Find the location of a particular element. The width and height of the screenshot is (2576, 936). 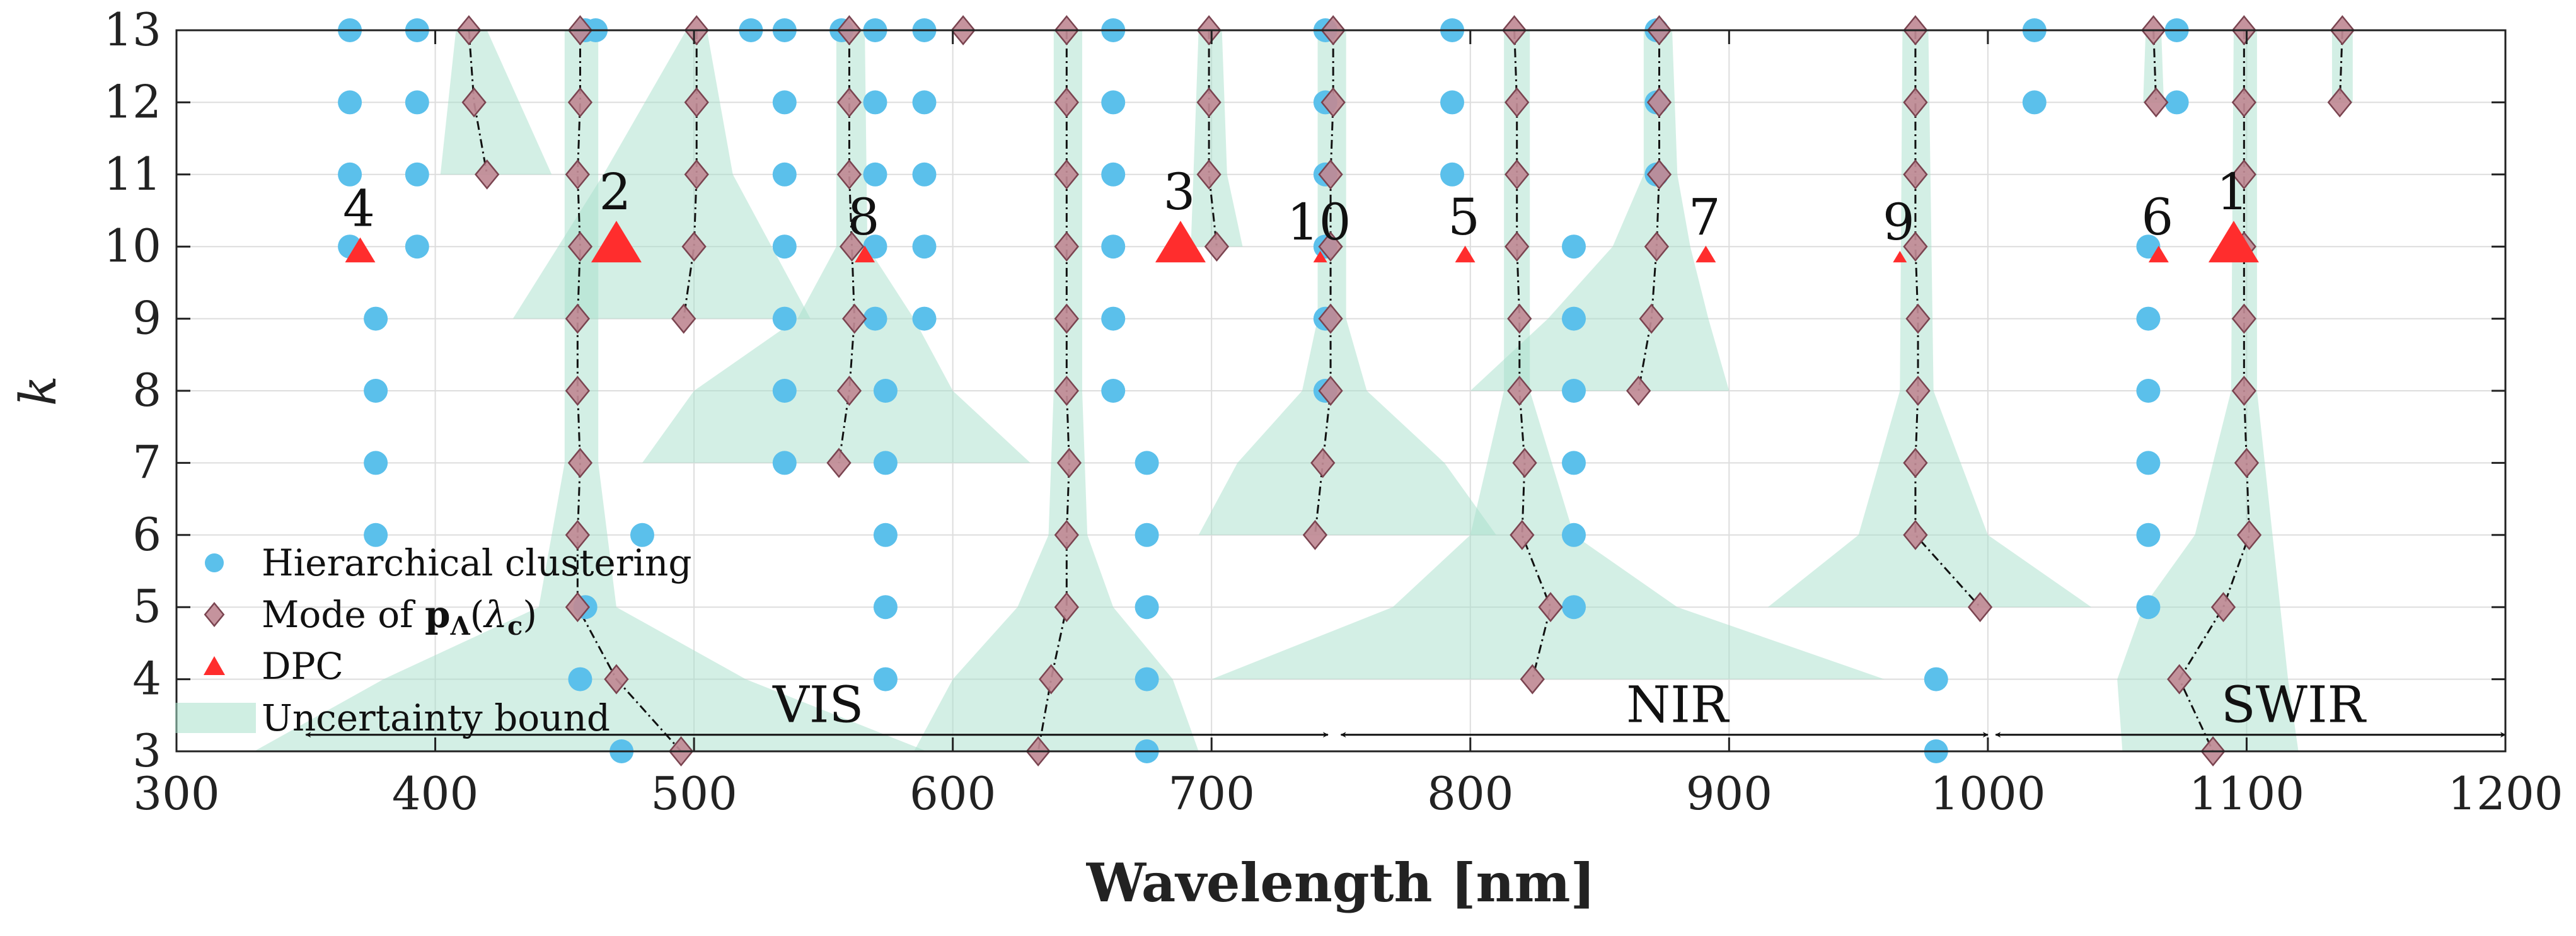

y-tick-label: 8 is located at coordinates (146, 390).